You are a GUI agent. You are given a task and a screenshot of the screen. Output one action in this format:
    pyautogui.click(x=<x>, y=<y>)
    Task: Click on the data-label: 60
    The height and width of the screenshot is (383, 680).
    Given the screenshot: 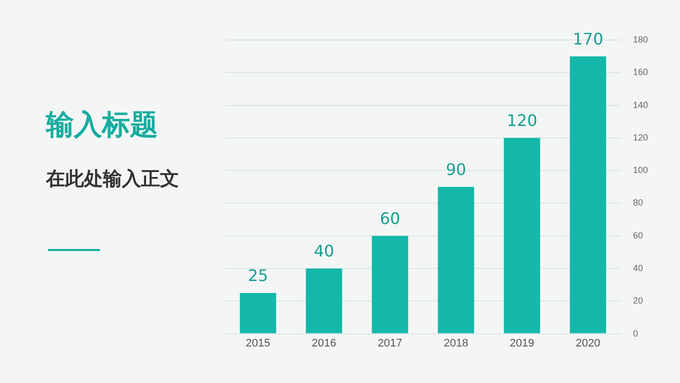 What is the action you would take?
    pyautogui.click(x=390, y=218)
    